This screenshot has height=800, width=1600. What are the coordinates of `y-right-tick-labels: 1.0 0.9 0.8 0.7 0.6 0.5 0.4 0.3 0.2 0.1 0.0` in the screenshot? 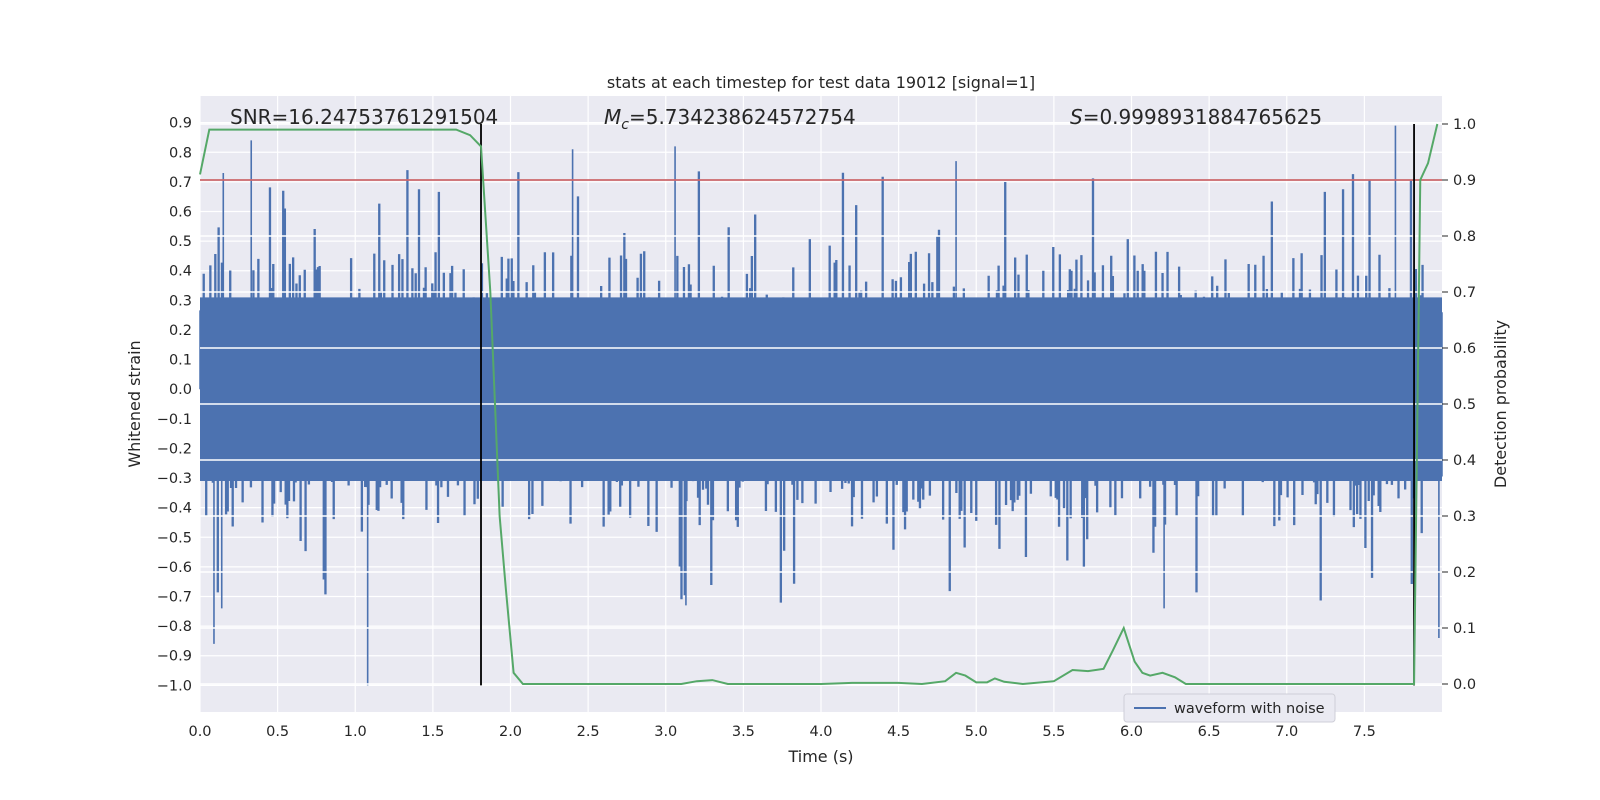 It's located at (1459, 405).